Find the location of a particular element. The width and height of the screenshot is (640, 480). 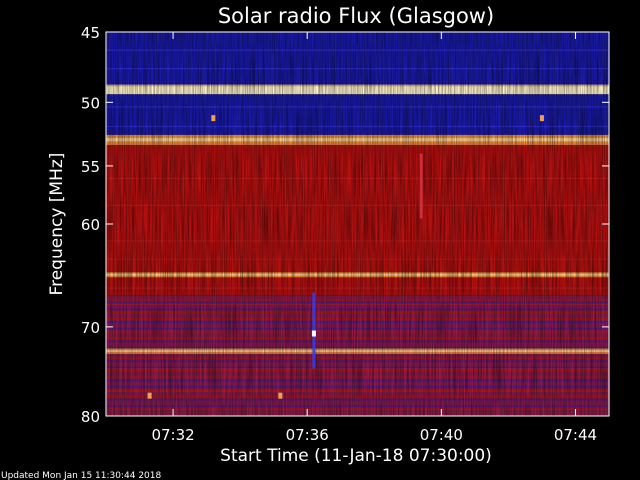

y-axis-label: Frequency [MHz] is located at coordinates (57, 224).